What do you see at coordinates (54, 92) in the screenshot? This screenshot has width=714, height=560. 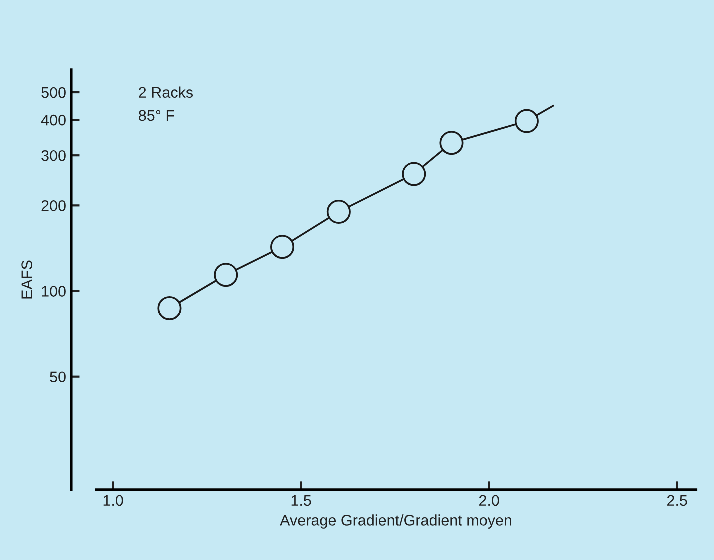 I see `y-tick-label: 500` at bounding box center [54, 92].